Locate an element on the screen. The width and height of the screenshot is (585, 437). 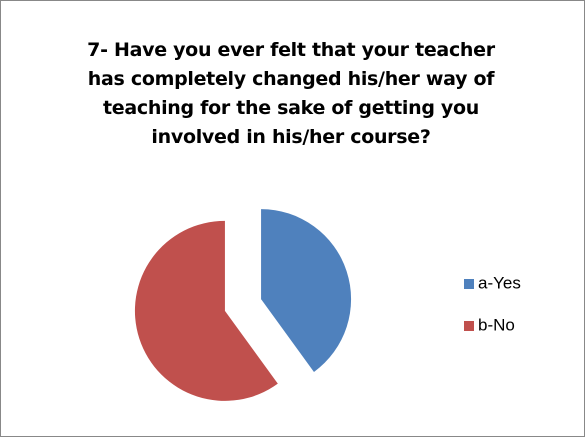
legend-label: a-Yes is located at coordinates (499, 282).